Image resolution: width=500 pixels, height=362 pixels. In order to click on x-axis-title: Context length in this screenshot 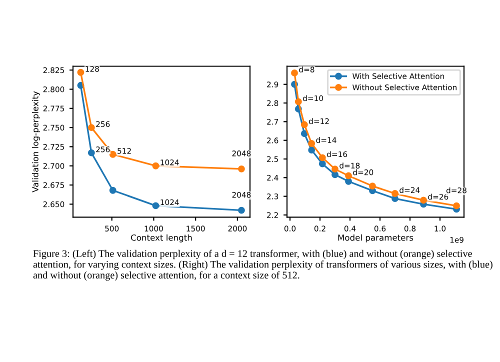, I will do `click(161, 238)`.